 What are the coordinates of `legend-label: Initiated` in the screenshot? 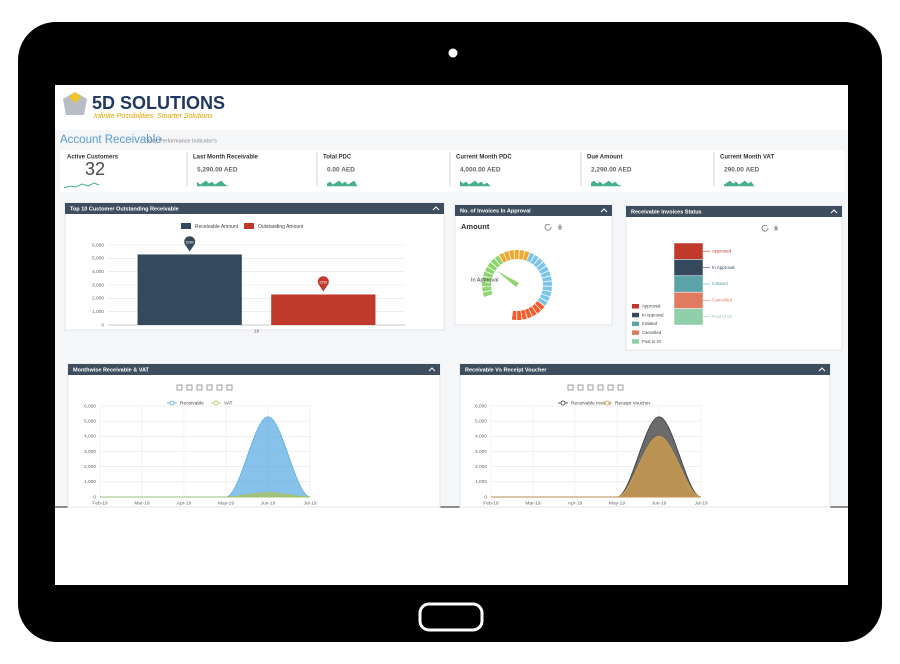 It's located at (650, 323).